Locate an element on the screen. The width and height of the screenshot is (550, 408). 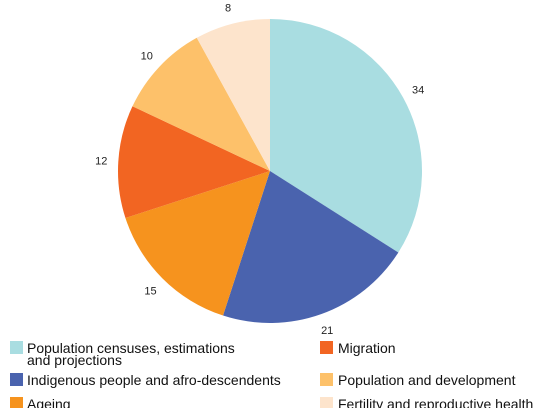
legend-item-4: Population and development is located at coordinates (418, 380).